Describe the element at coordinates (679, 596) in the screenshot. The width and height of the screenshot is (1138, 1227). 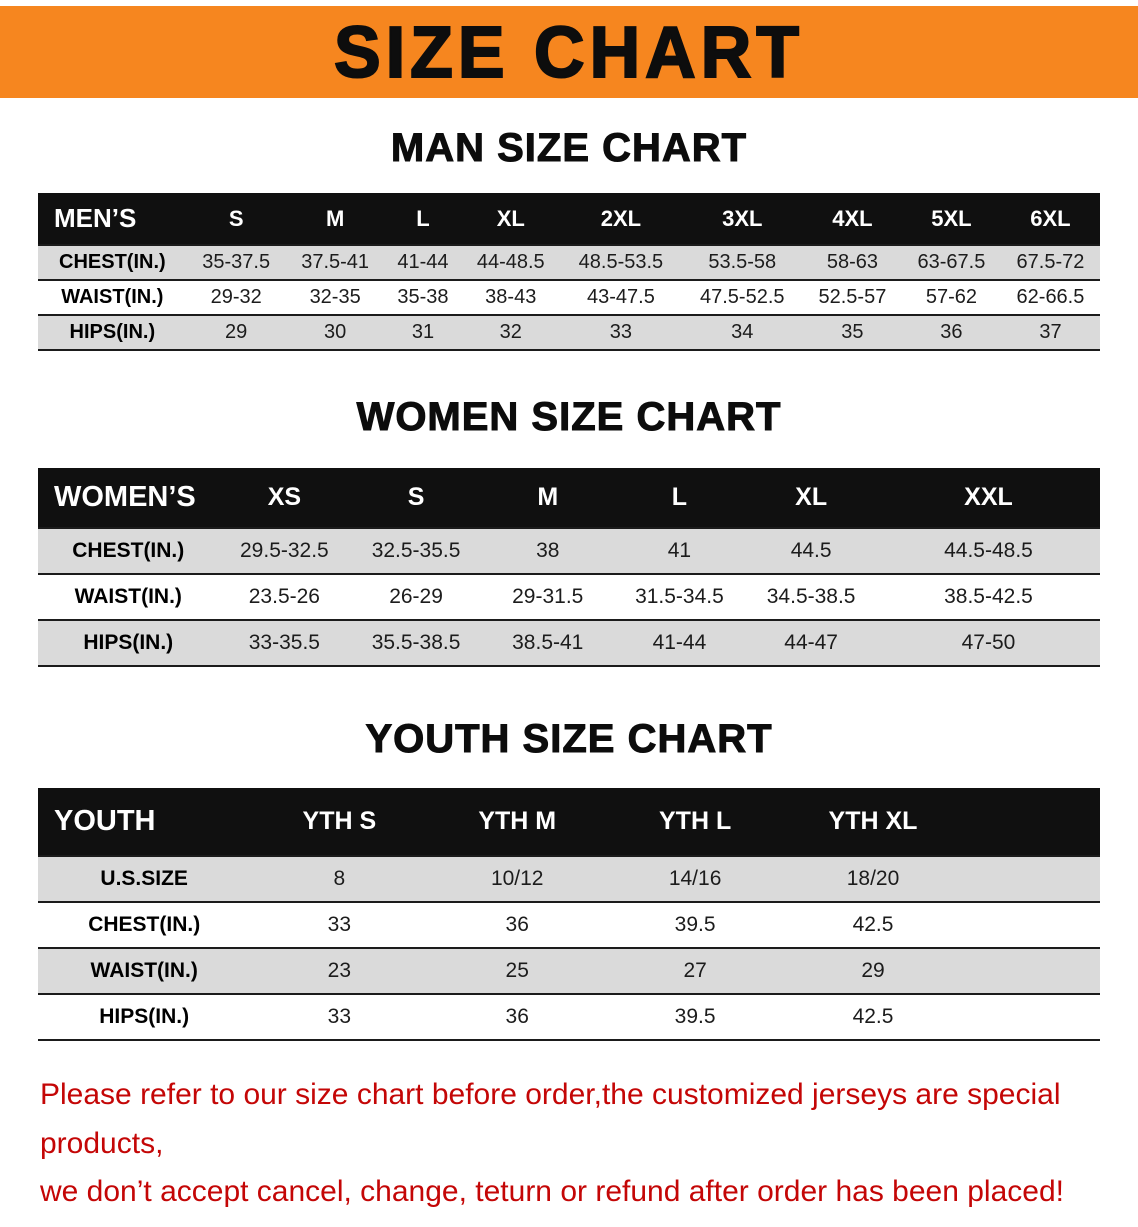
I see `size-value: 31.5-34.5` at that location.